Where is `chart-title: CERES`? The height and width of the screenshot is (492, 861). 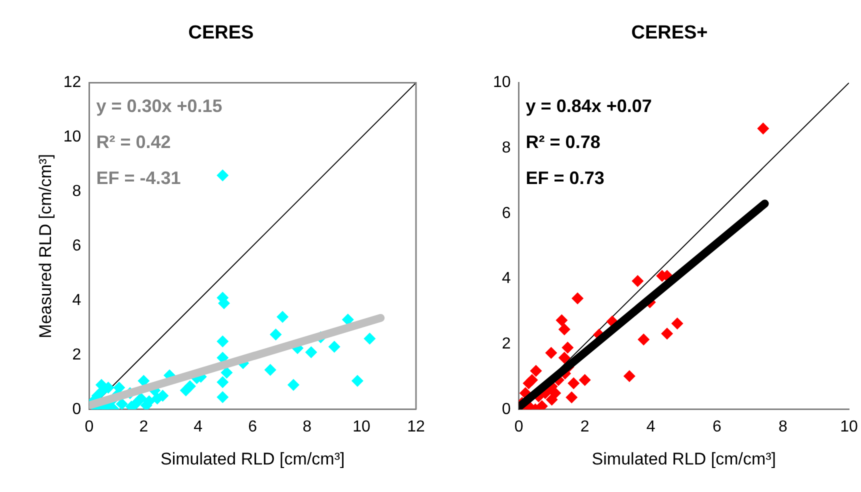
chart-title: CERES is located at coordinates (221, 33).